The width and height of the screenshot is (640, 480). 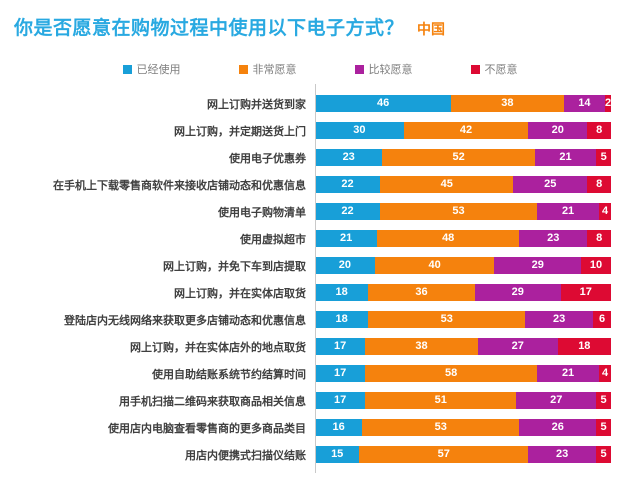 I want to click on category-label: 用店内便携式扫描仪结账, so click(x=245, y=455).